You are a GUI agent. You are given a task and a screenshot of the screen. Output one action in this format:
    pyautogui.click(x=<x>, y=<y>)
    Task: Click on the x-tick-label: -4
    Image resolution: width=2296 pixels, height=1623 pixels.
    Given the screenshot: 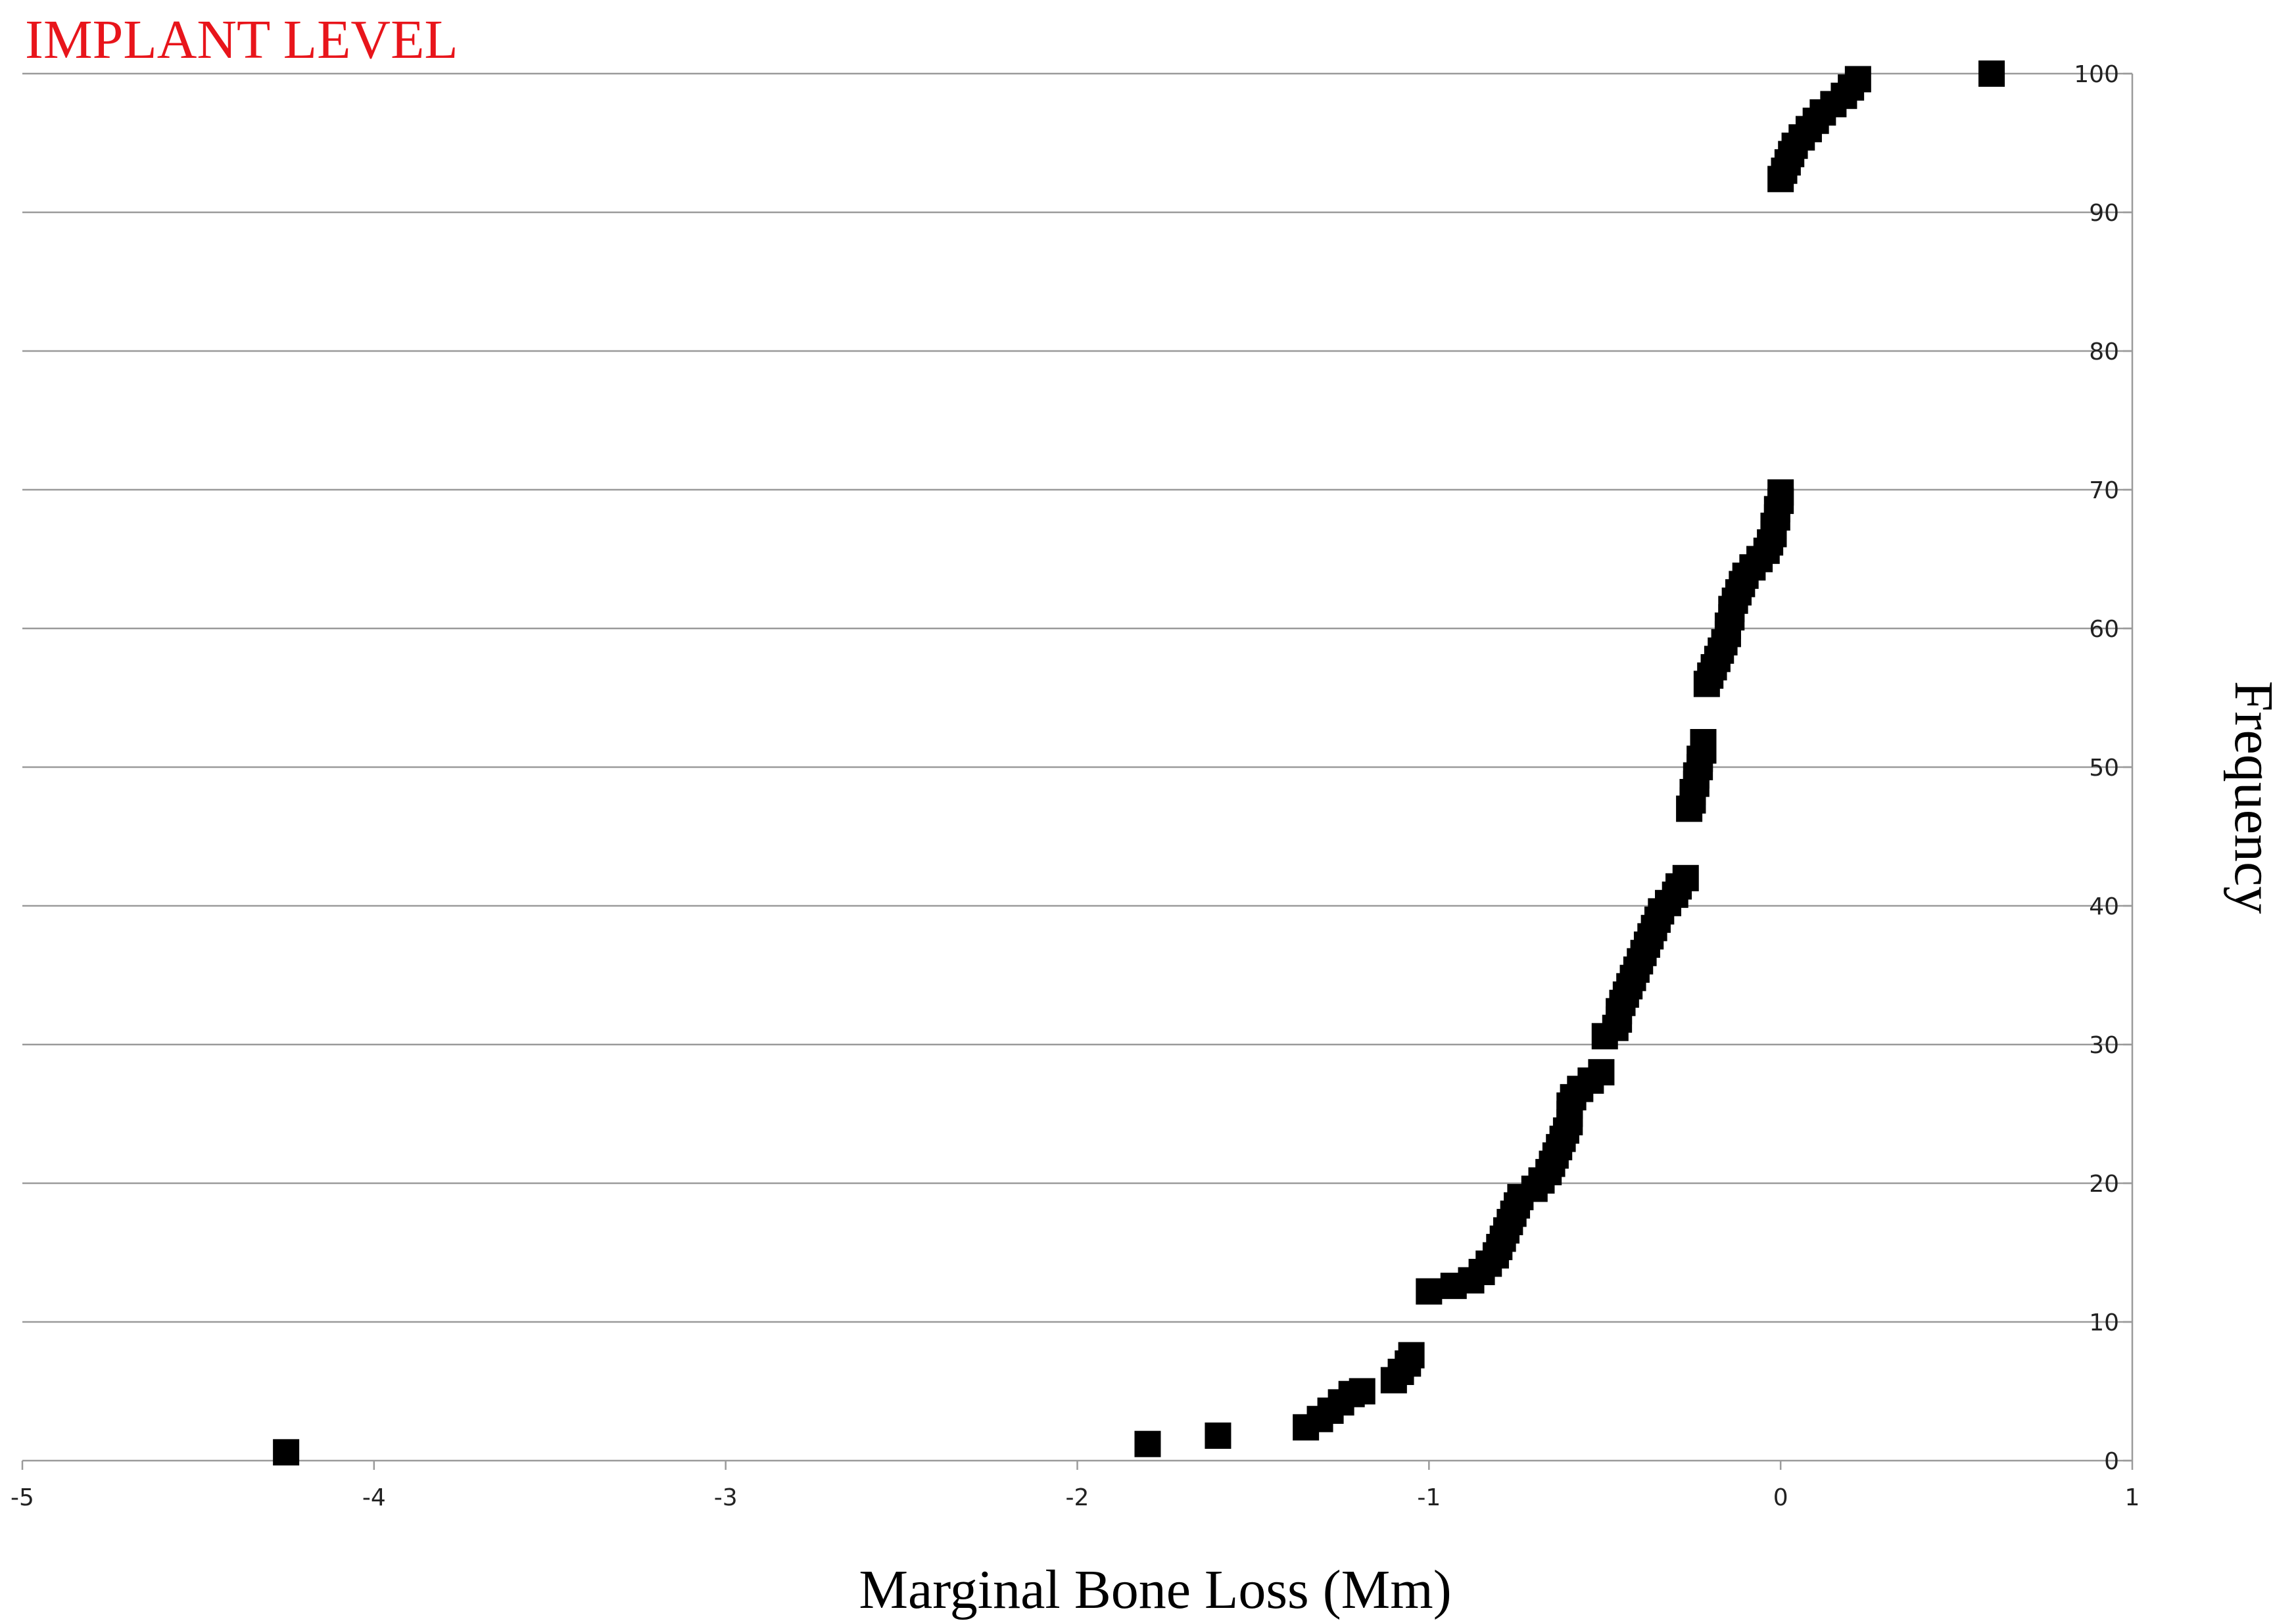 What is the action you would take?
    pyautogui.click(x=374, y=1497)
    